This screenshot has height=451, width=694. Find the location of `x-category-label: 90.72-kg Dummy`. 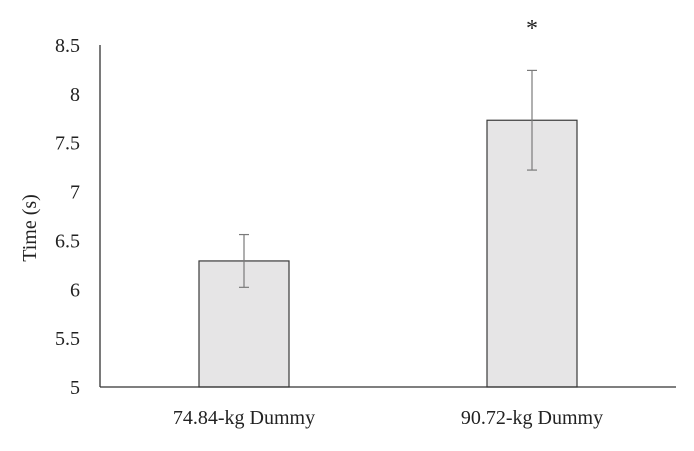

x-category-label: 90.72-kg Dummy is located at coordinates (532, 418).